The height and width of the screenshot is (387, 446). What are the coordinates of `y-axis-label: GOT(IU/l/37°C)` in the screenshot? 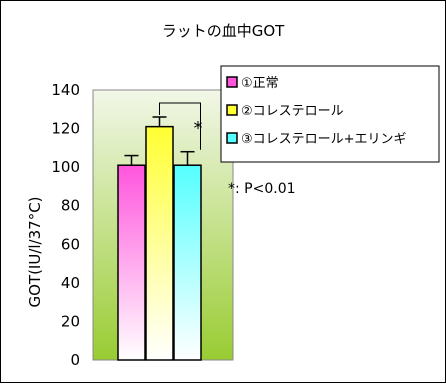 It's located at (35, 251).